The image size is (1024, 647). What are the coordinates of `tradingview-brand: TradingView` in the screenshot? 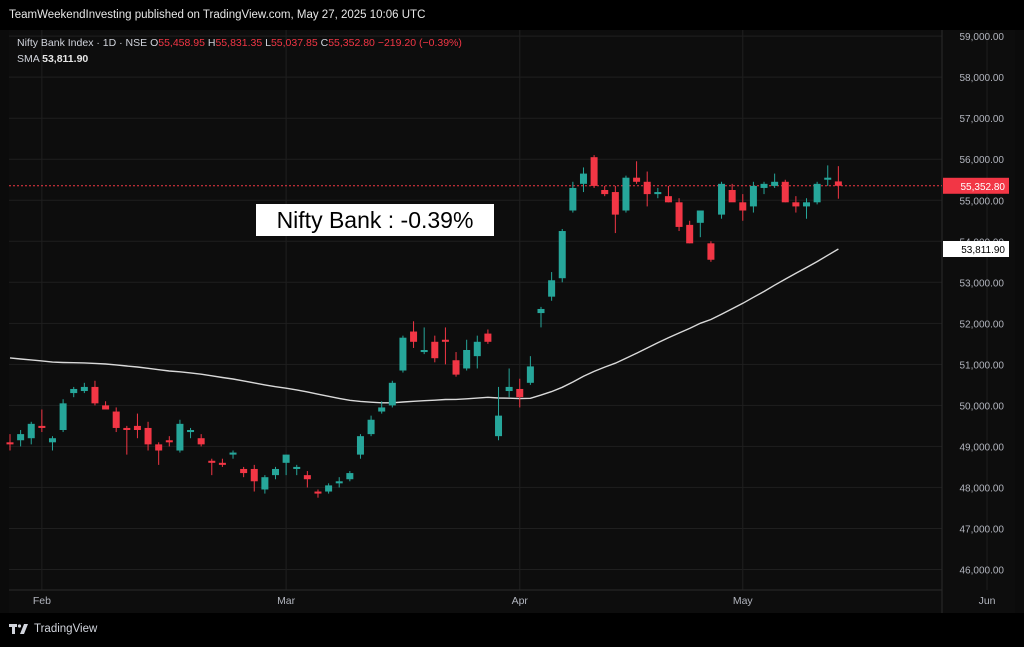 It's located at (66, 629).